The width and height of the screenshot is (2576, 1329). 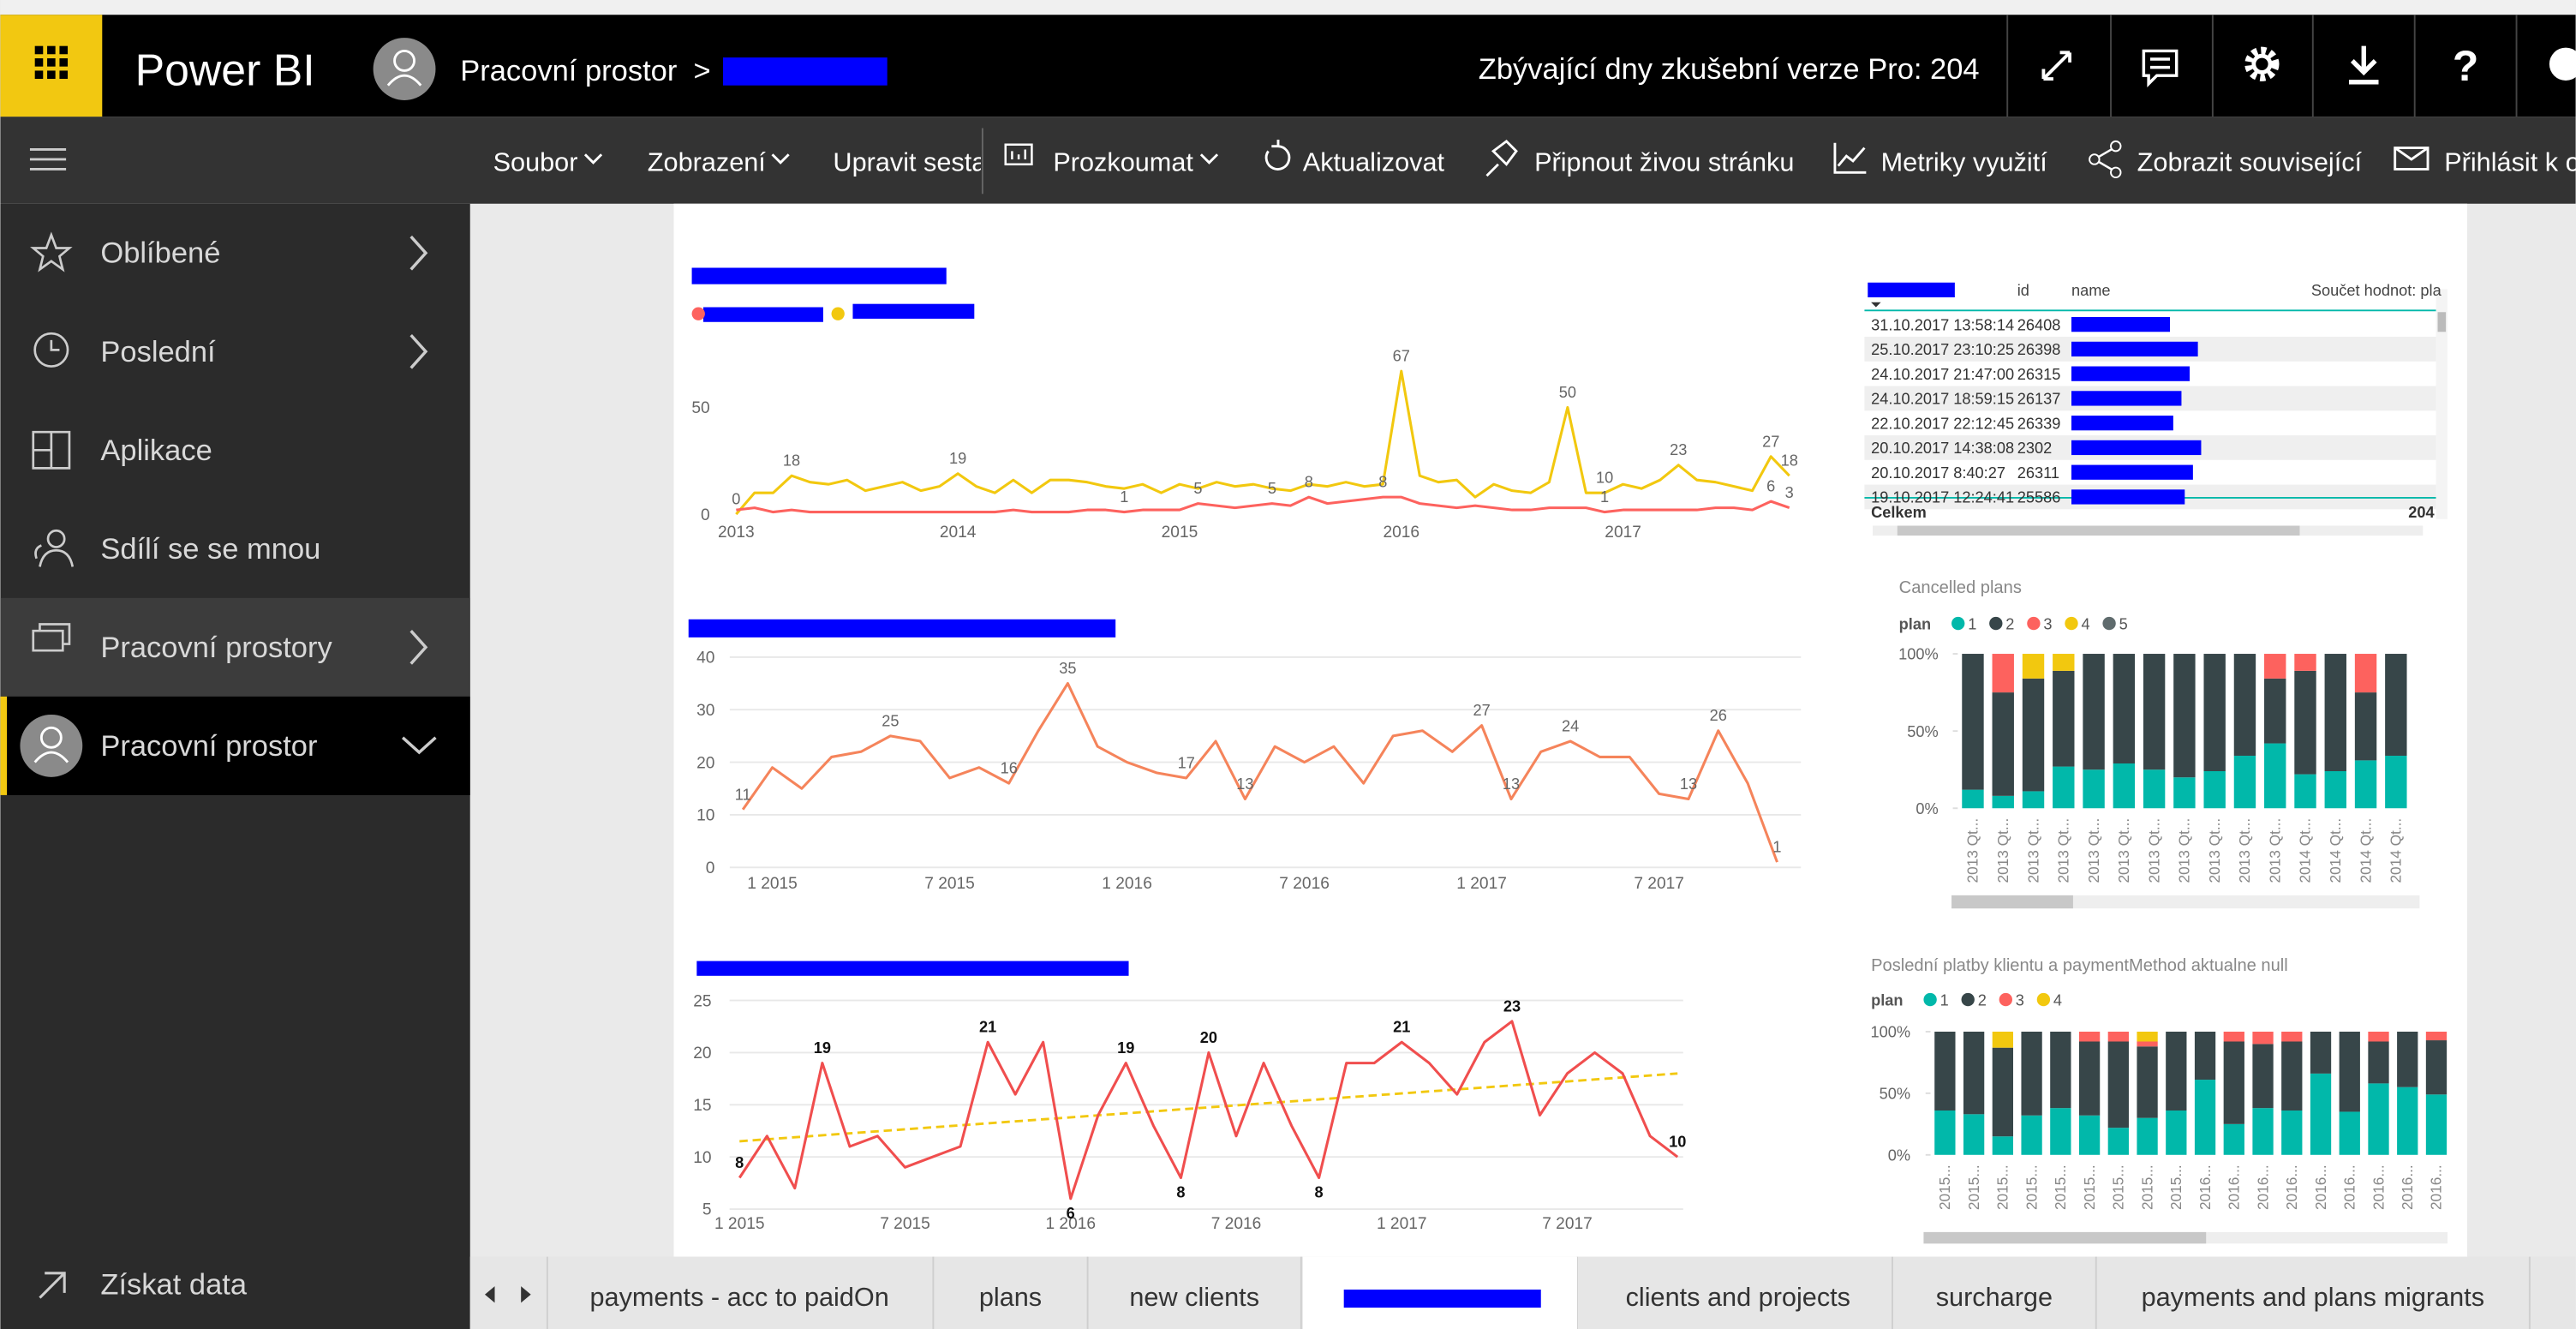 I want to click on help-icon: ?, so click(x=2466, y=66).